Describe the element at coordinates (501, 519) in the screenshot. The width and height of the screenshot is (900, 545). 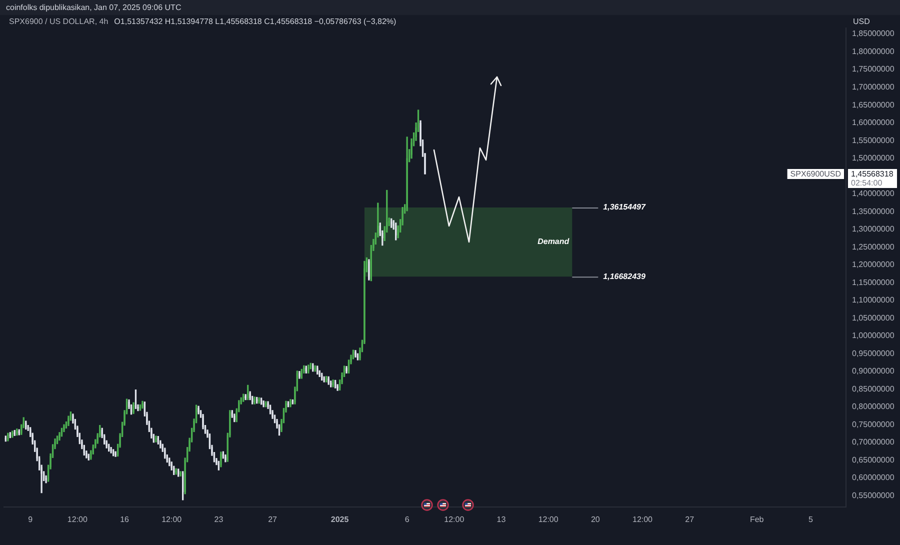
I see `x-tick-label: 13` at that location.